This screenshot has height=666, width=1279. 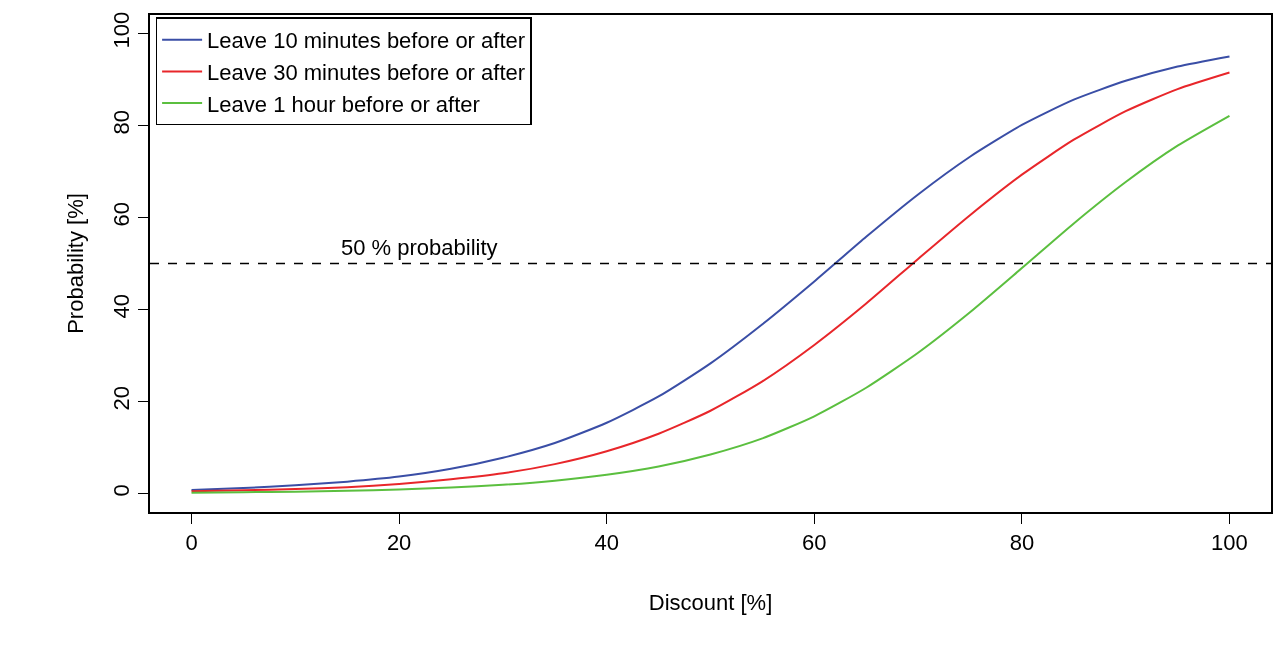 What do you see at coordinates (122, 398) in the screenshot?
I see `y-tick-label: 20` at bounding box center [122, 398].